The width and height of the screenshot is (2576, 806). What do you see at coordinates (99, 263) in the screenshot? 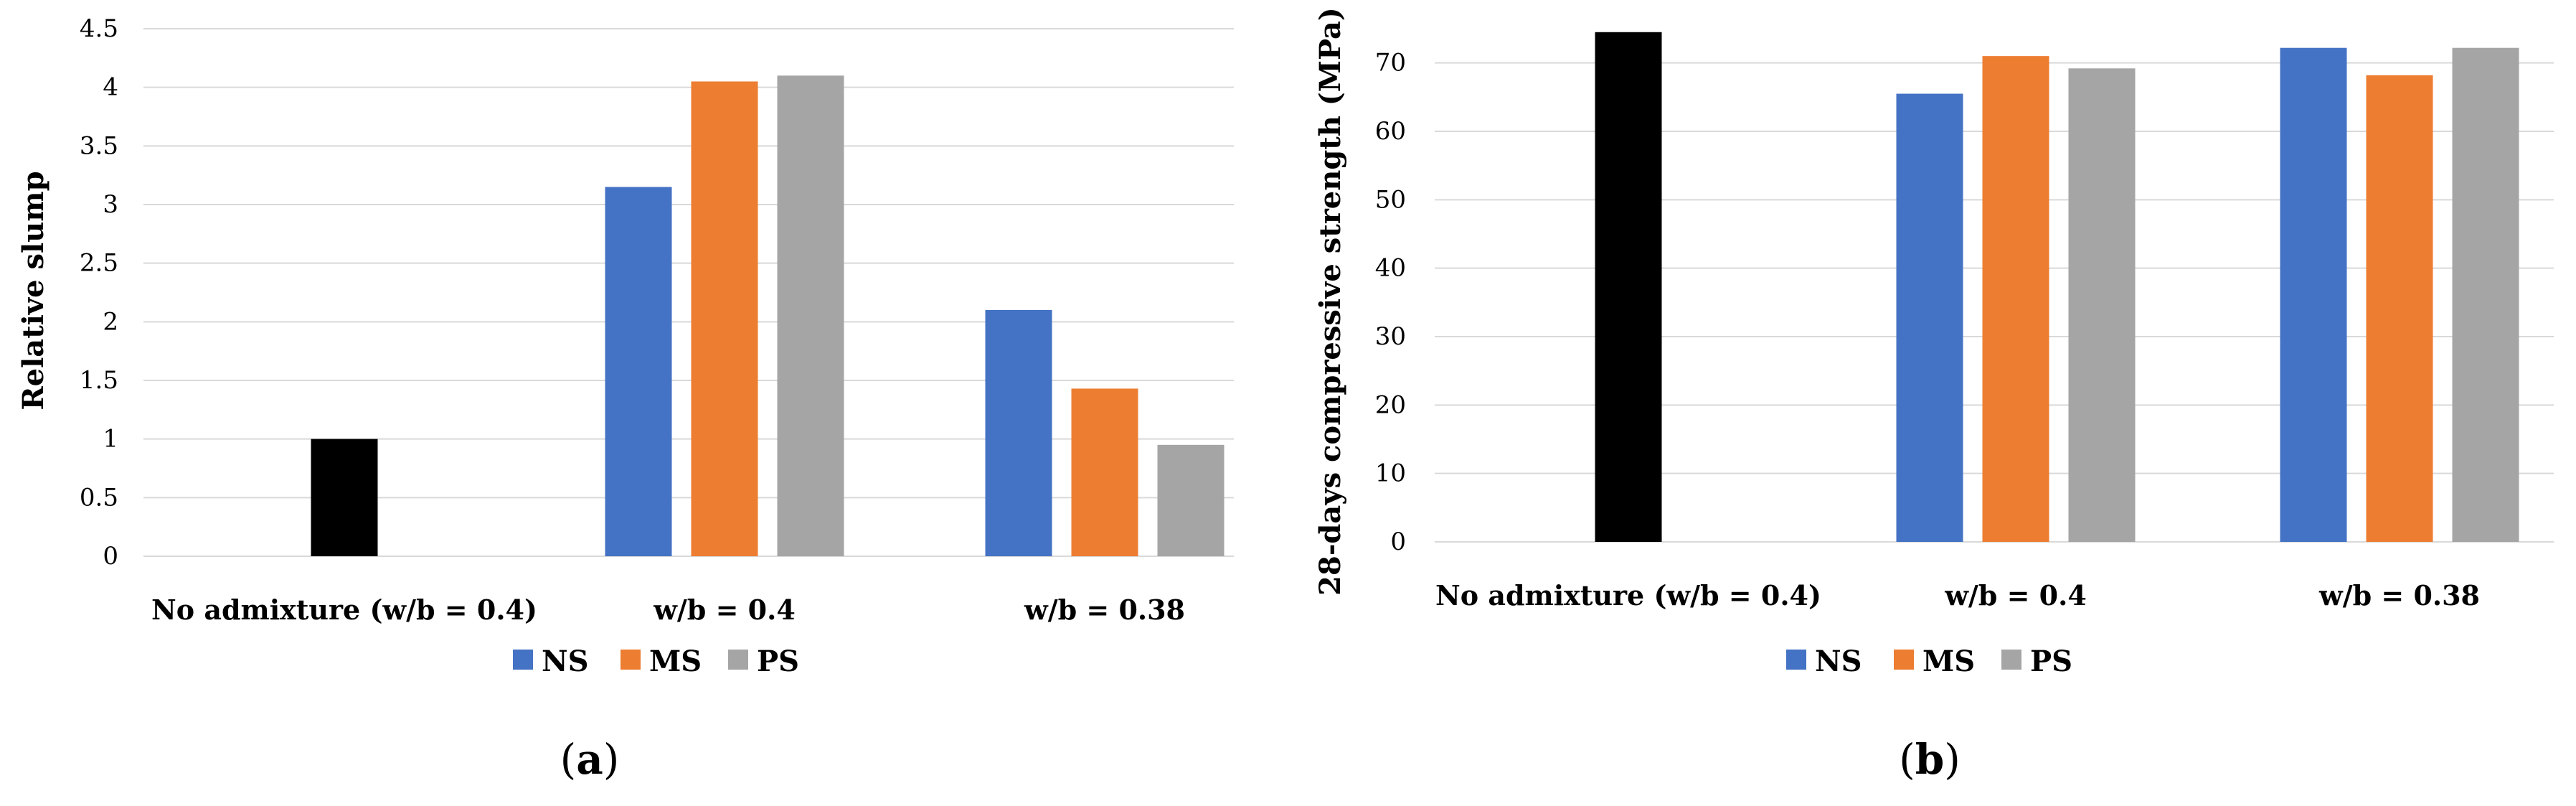
I see `y-tick-label: 2.5` at bounding box center [99, 263].